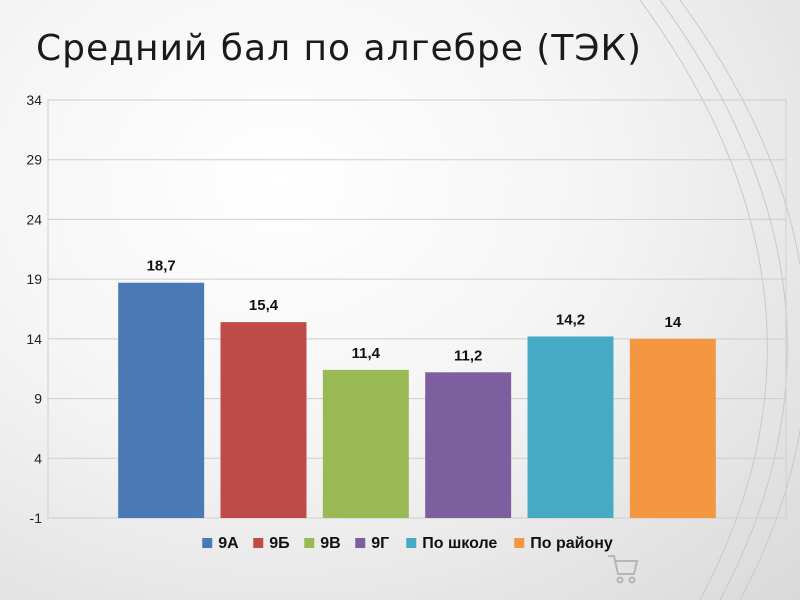 The image size is (800, 600). I want to click on y-tick-label: 34, so click(34, 100).